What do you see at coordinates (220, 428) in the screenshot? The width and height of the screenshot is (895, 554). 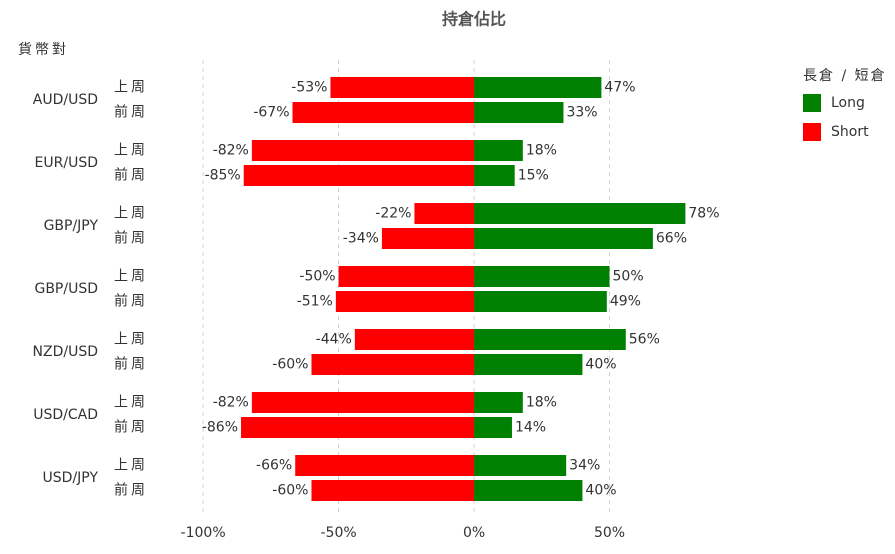 I see `value-label: -86%` at bounding box center [220, 428].